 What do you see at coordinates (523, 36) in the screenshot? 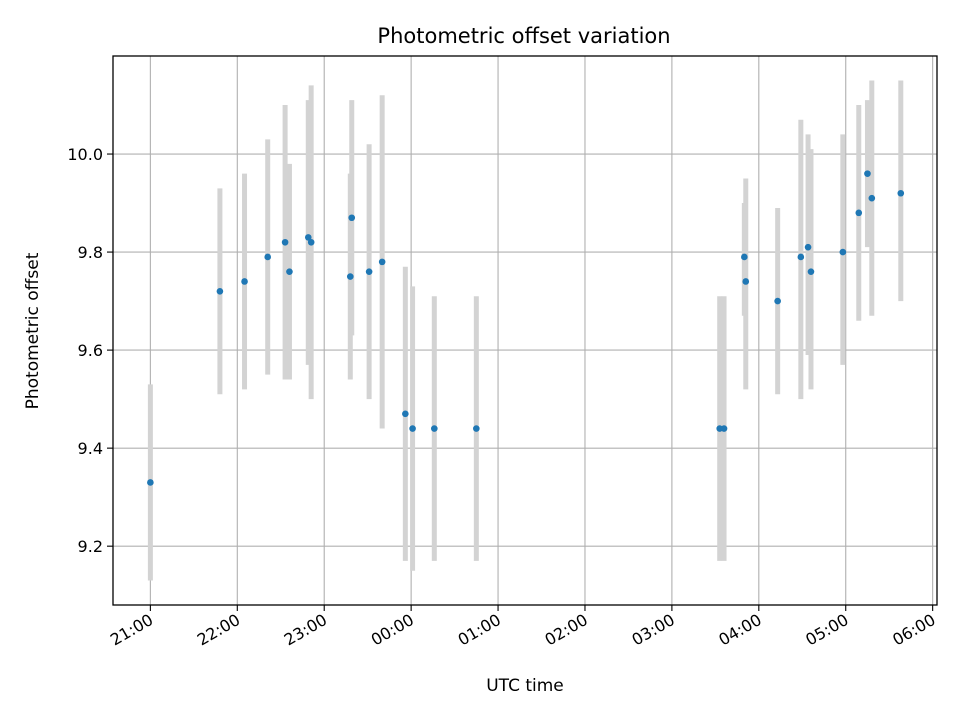
I see `chart-title: Photometric offset variation` at bounding box center [523, 36].